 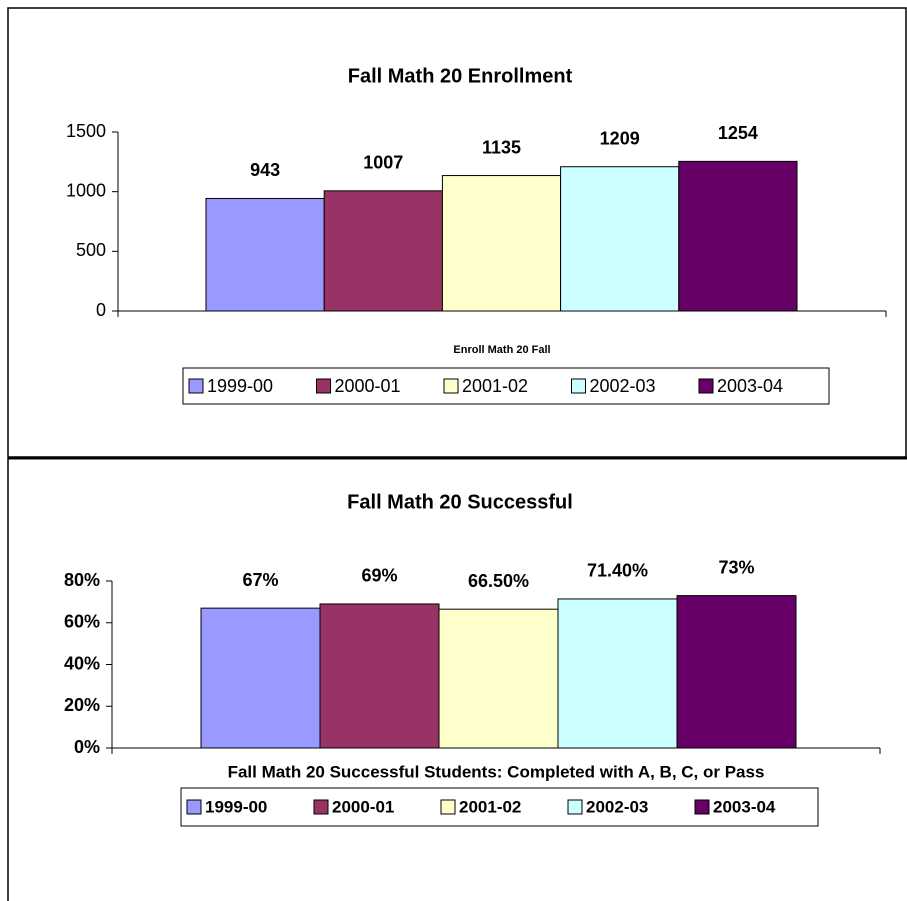 I want to click on chart-title: Fall Math 20 Enrollment, so click(x=460, y=76).